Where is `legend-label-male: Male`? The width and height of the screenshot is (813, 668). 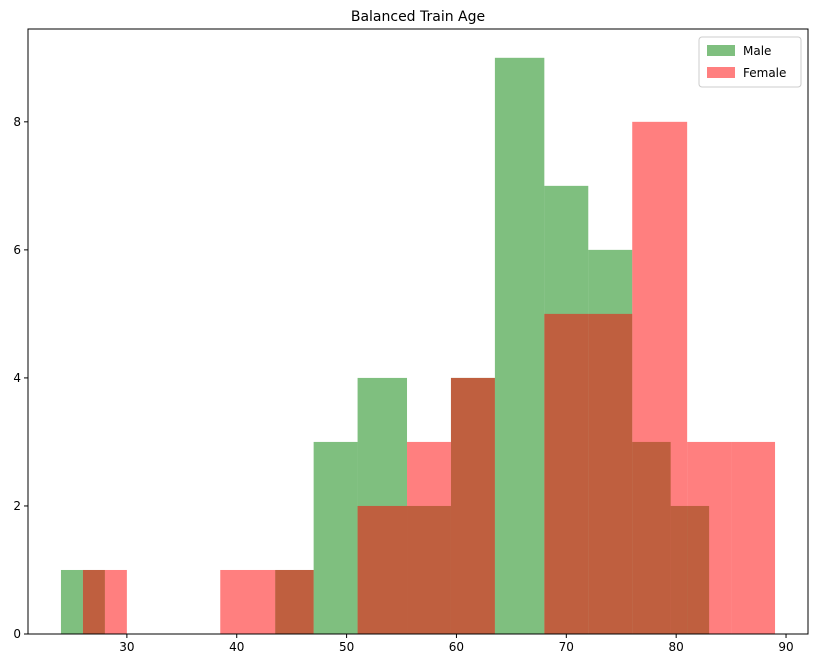 legend-label-male: Male is located at coordinates (757, 51).